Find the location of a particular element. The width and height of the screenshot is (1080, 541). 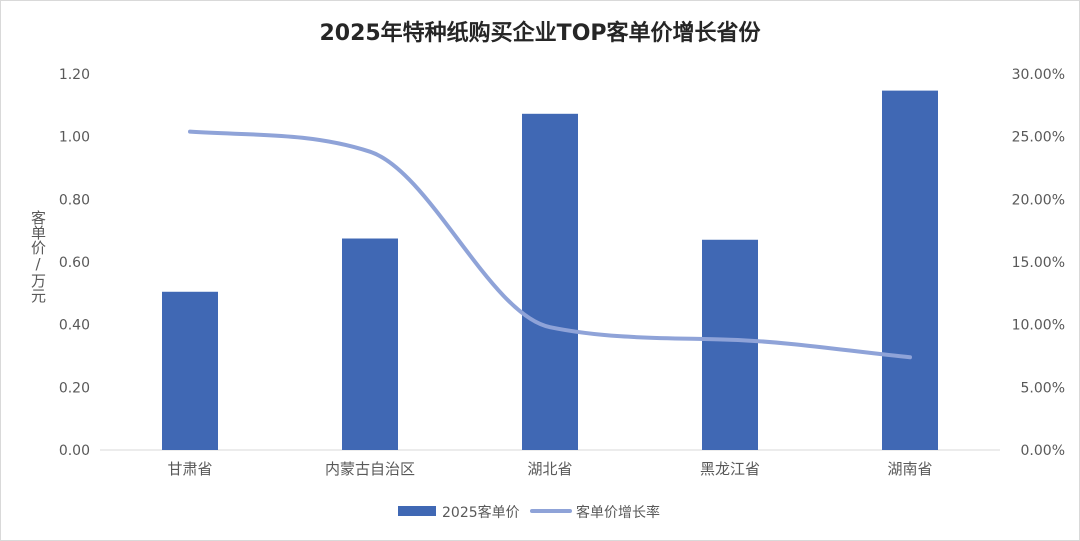

chart-title: 2025年特种纸购买企业TOP客单价增长省份 is located at coordinates (540, 33).